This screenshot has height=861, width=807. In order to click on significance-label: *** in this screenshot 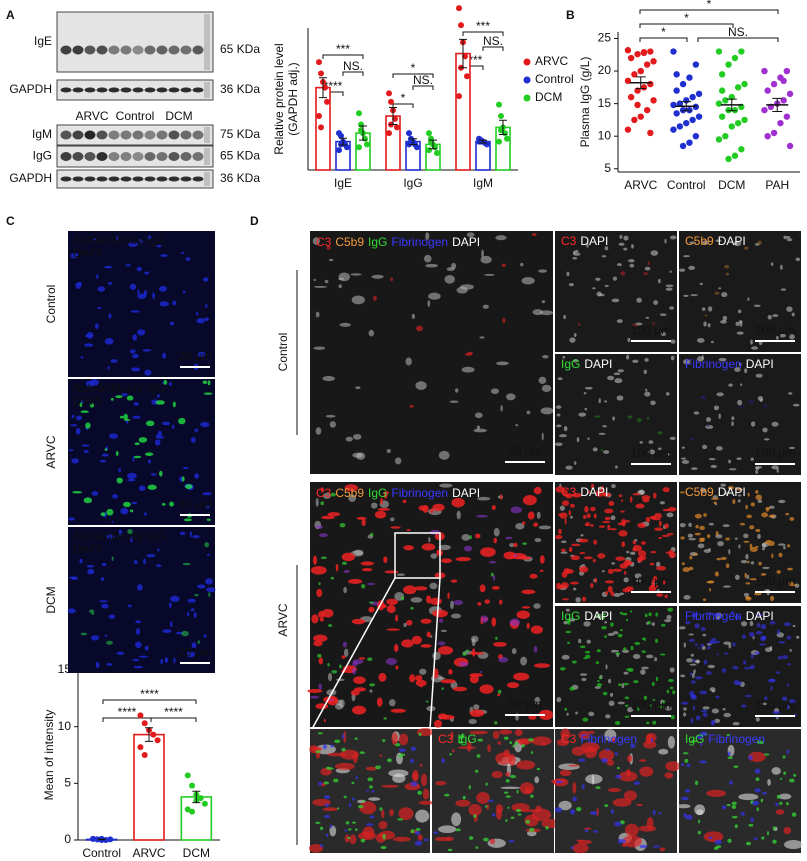, I will do `click(343, 49)`.